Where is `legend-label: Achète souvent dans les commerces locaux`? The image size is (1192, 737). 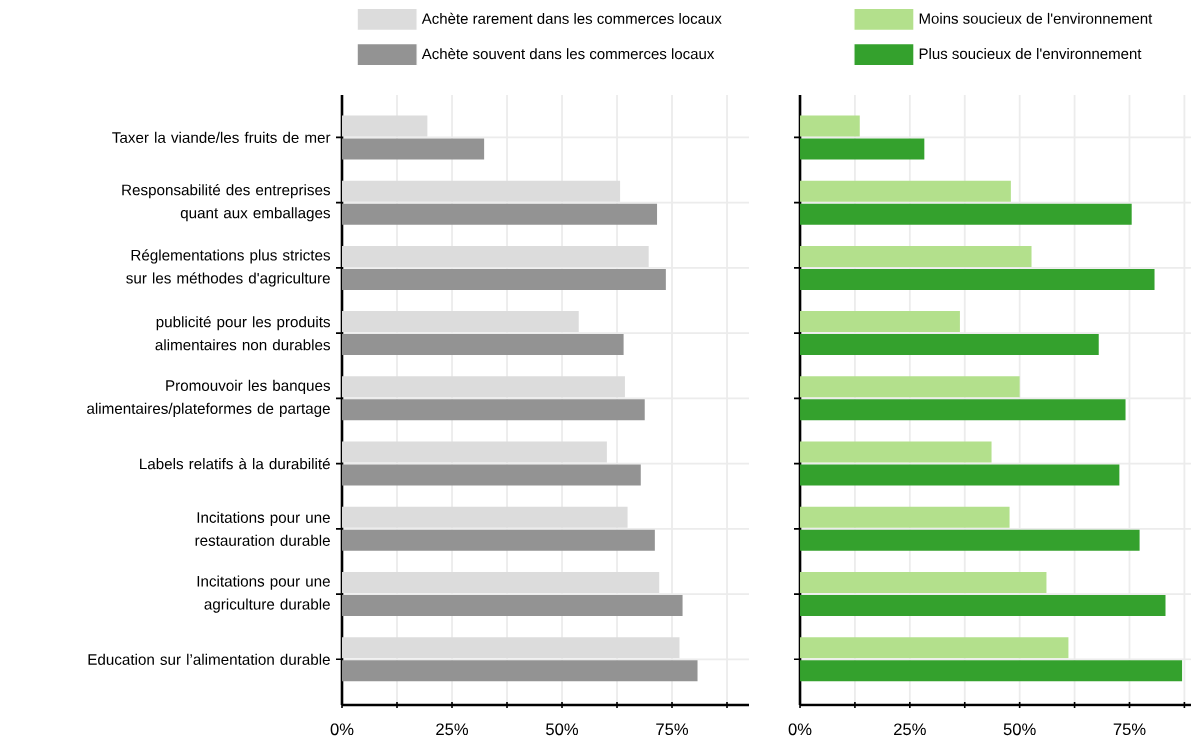 legend-label: Achète souvent dans les commerces locaux is located at coordinates (568, 53).